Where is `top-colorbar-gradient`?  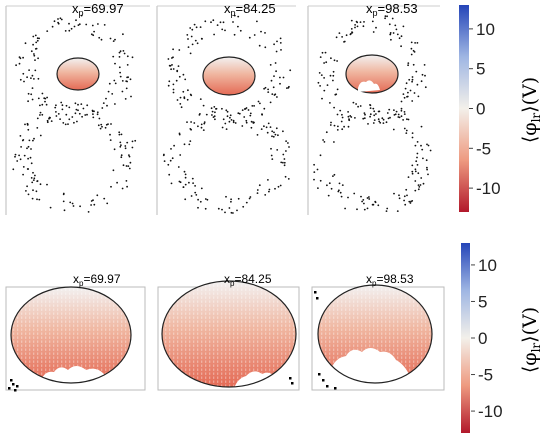 top-colorbar-gradient is located at coordinates (464, 108).